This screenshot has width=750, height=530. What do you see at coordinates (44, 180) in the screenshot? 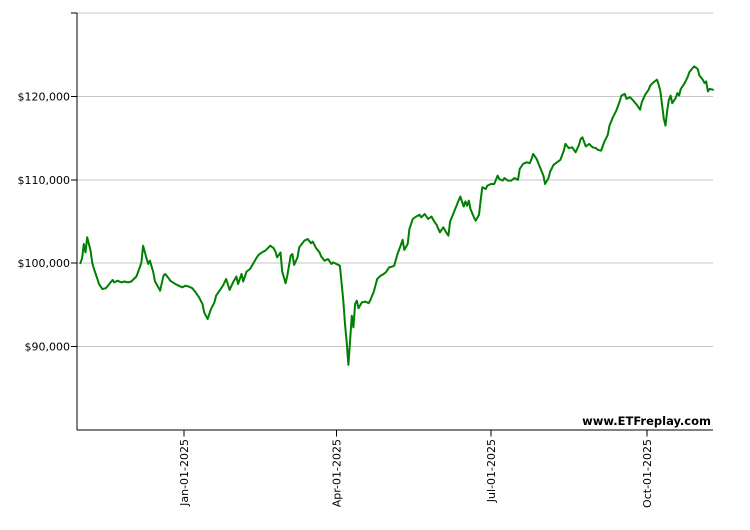
I see `y-axis-label: $110,000` at bounding box center [44, 180].